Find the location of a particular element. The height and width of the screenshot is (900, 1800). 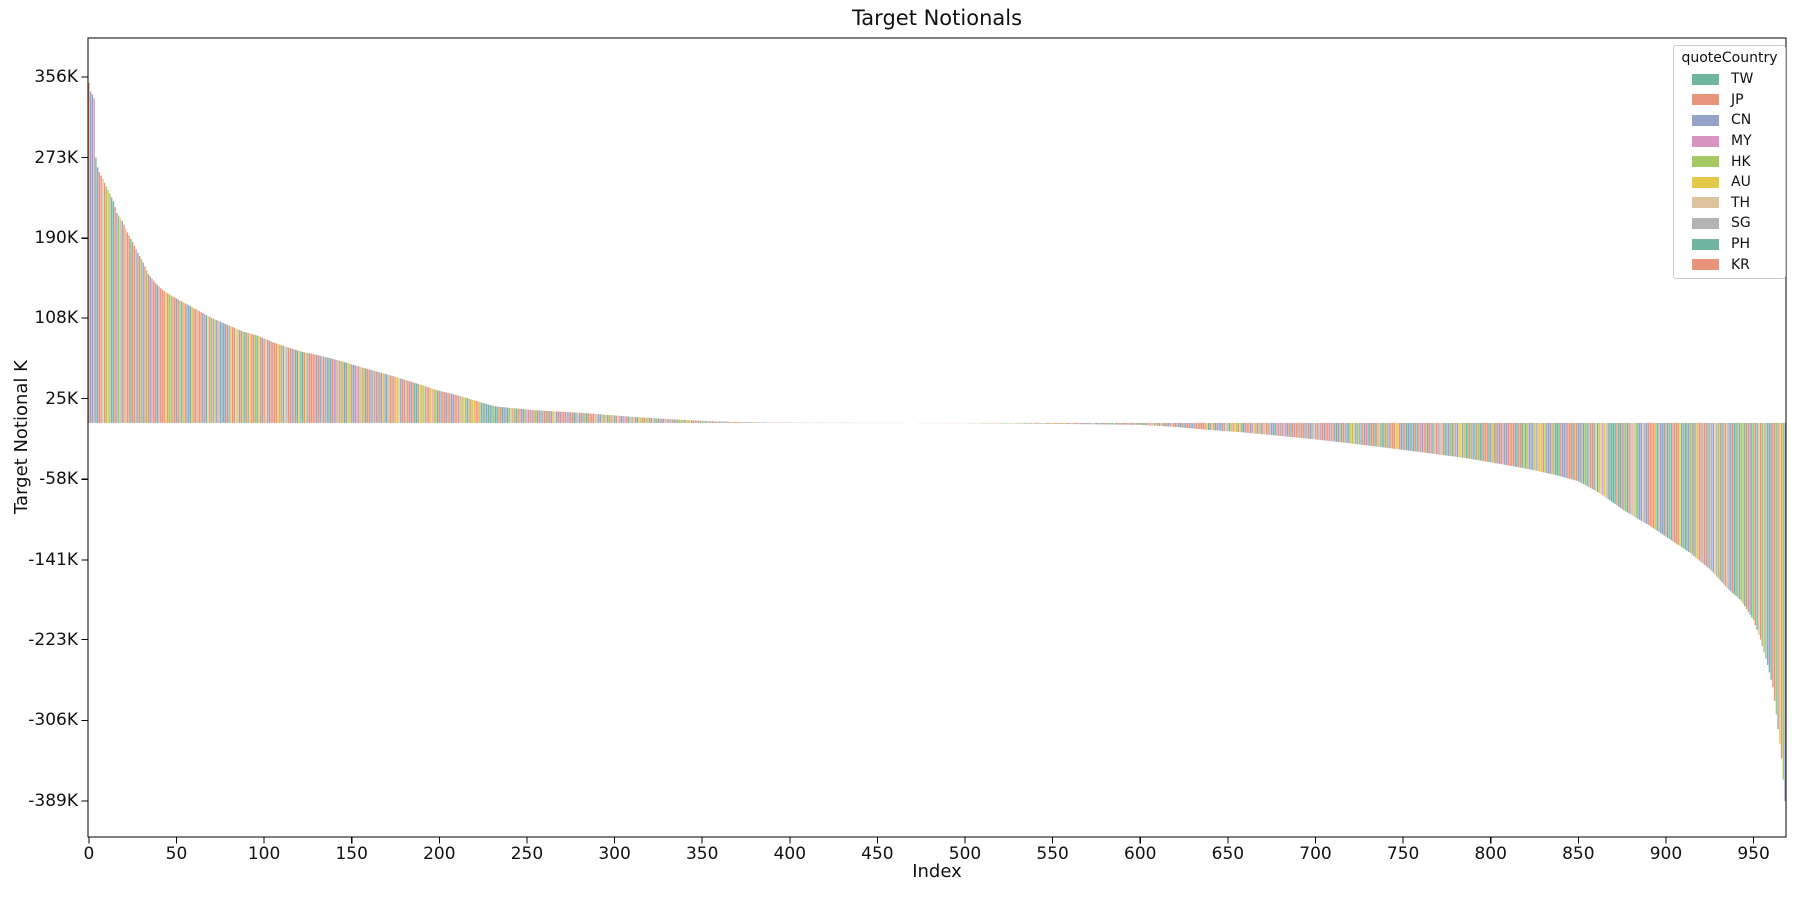

legend-label: AU is located at coordinates (1741, 182).